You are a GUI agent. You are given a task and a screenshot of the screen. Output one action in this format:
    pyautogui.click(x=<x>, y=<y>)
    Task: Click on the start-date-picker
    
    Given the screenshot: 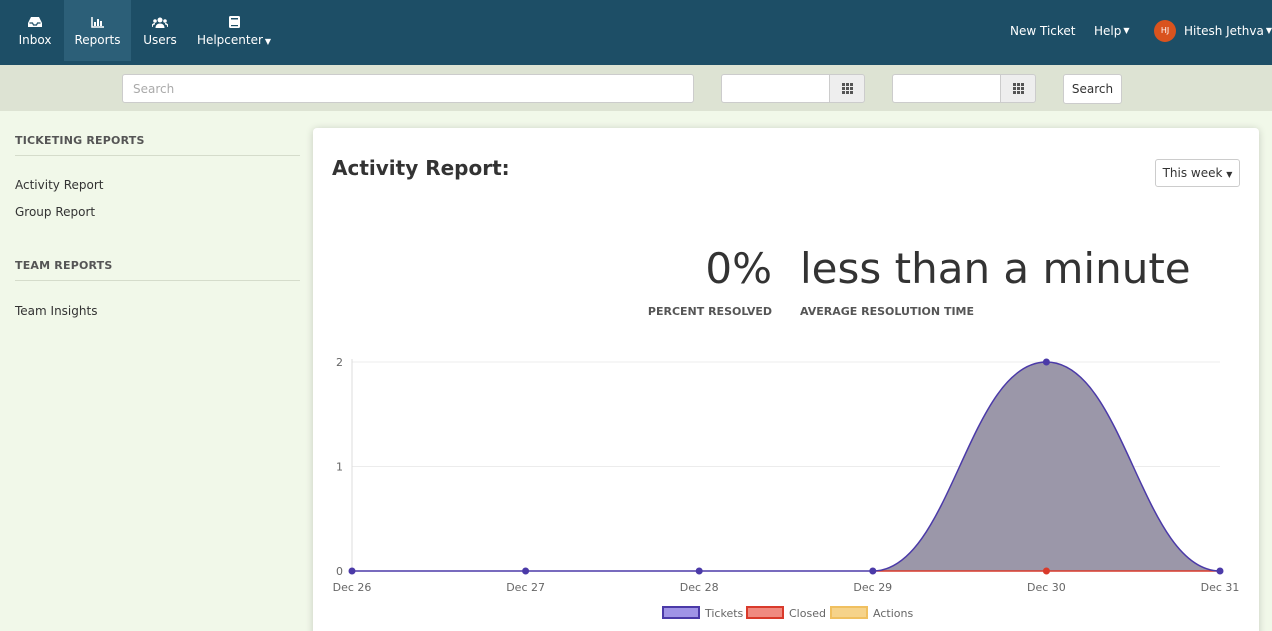 What is the action you would take?
    pyautogui.click(x=793, y=88)
    